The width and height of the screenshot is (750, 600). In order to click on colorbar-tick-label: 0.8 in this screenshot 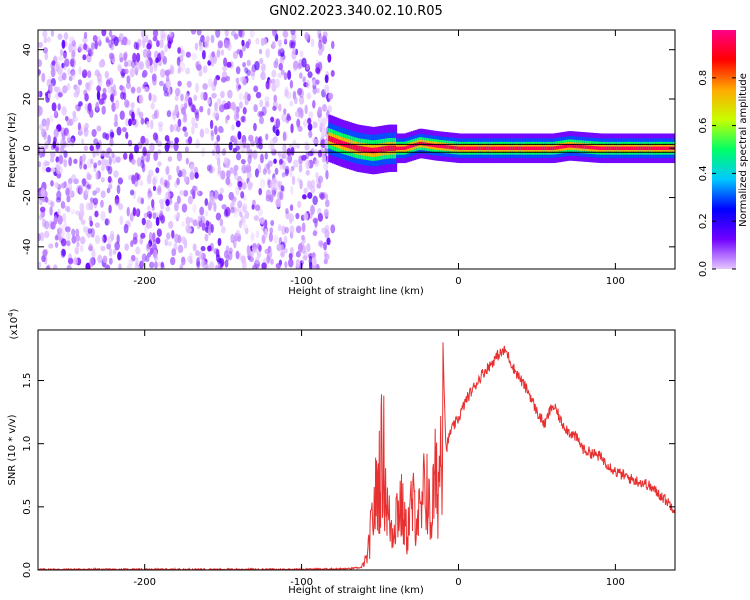, I will do `click(703, 78)`.